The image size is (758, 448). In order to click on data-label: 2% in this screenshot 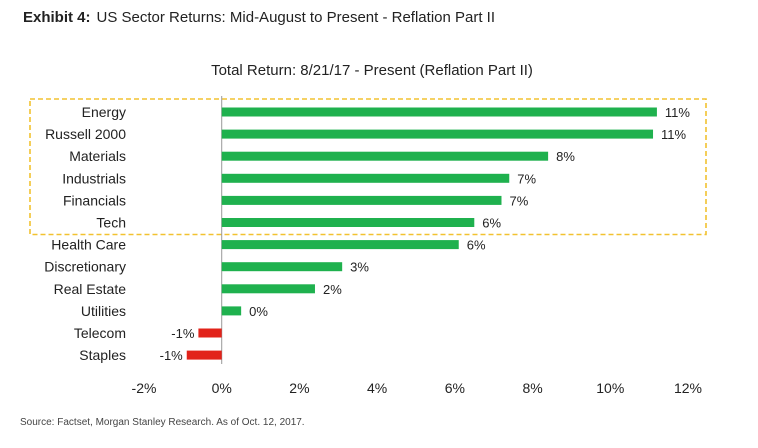, I will do `click(332, 289)`.